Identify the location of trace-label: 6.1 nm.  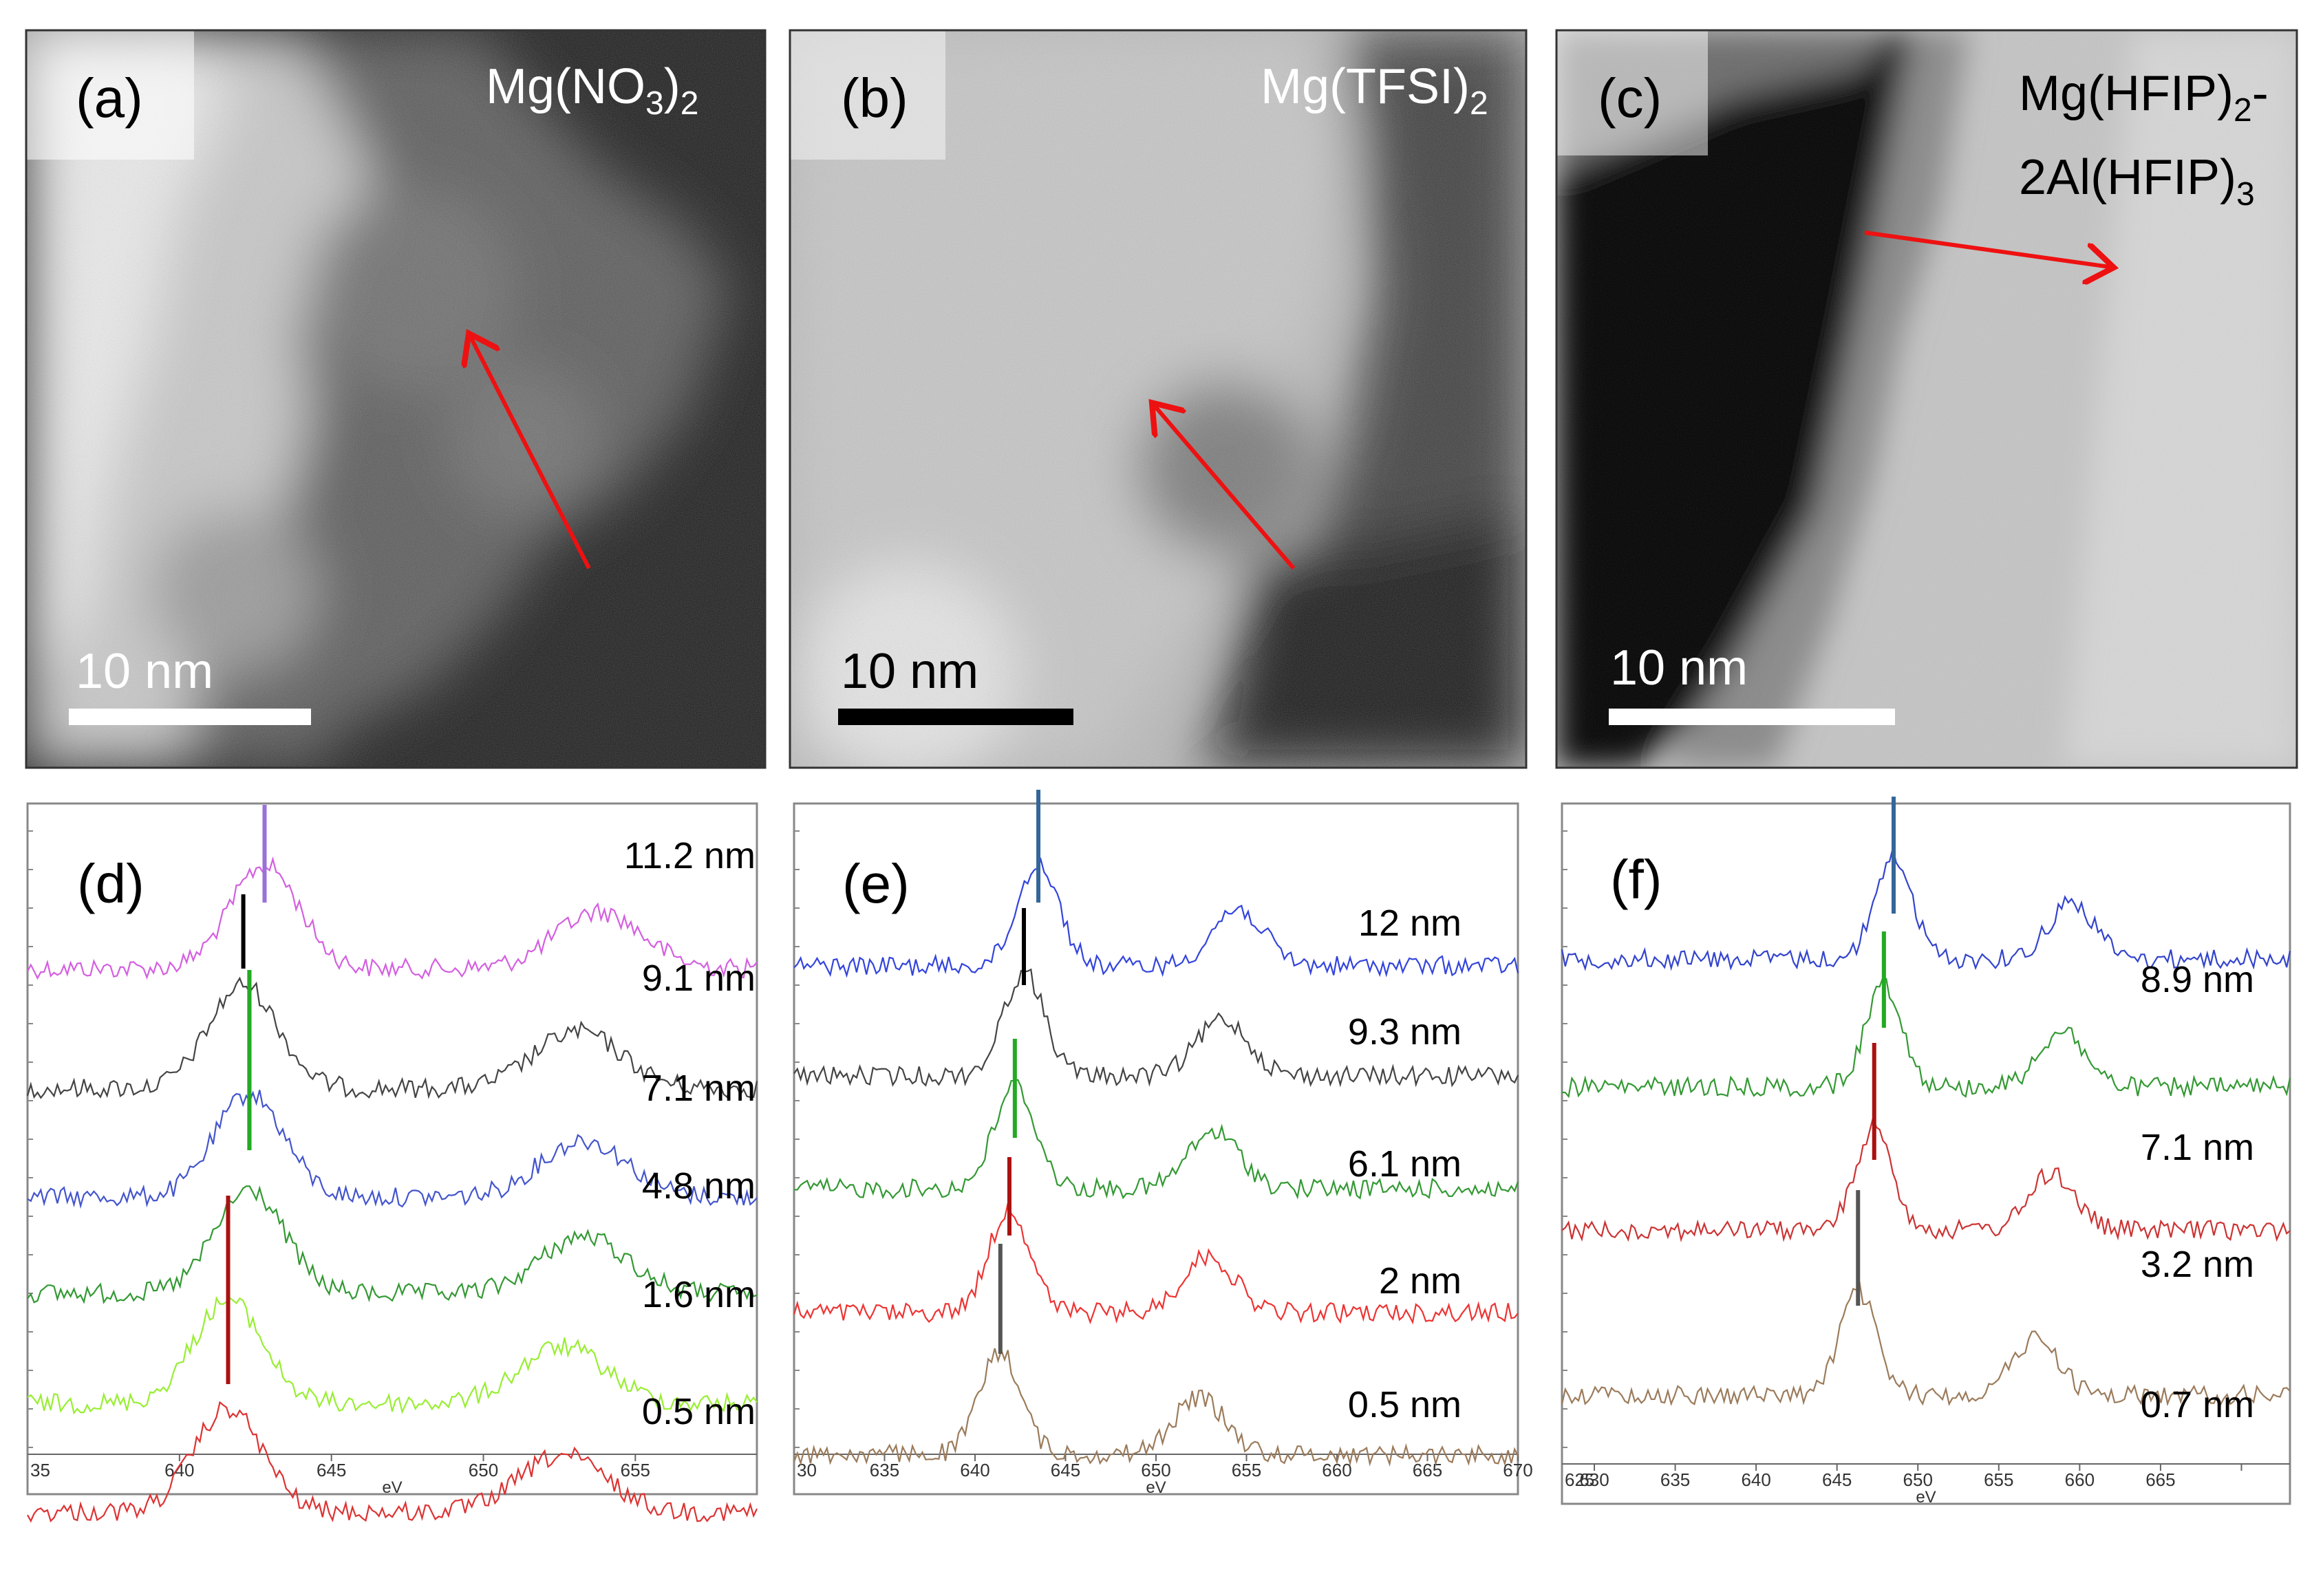
(1405, 1164).